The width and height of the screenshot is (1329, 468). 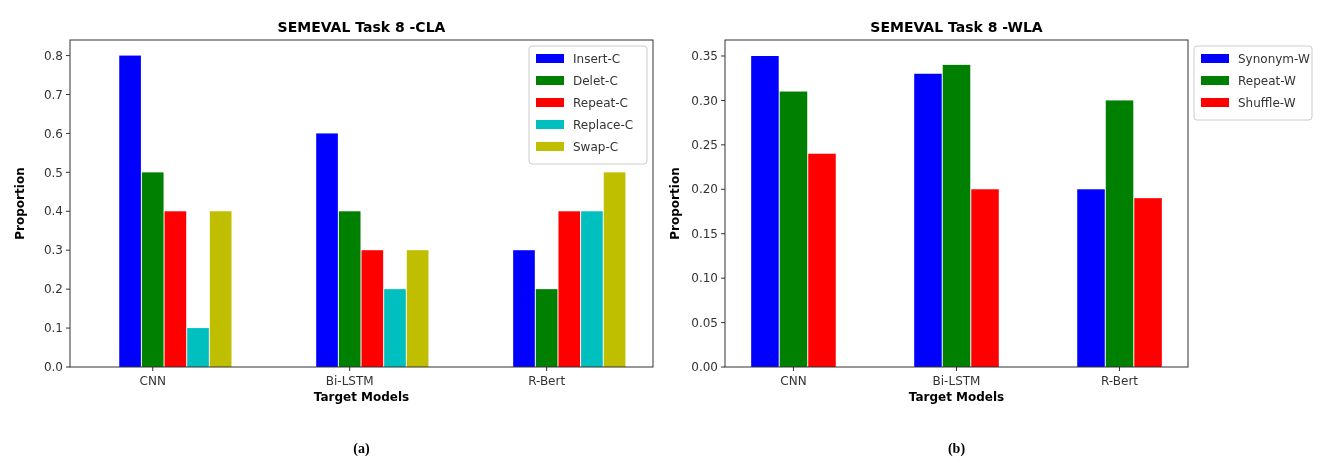 What do you see at coordinates (603, 125) in the screenshot?
I see `legend-label: Replace-C` at bounding box center [603, 125].